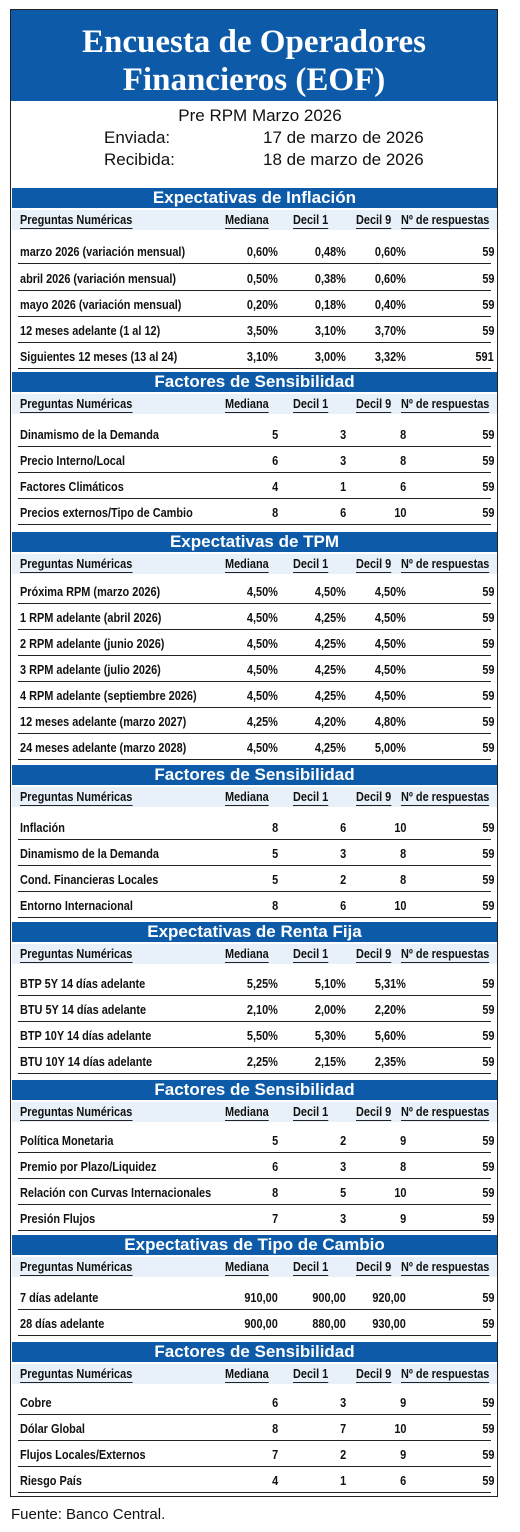 This screenshot has height=1532, width=520. Describe the element at coordinates (89, 879) in the screenshot. I see `row-label-text: Cond. Financieras Locales` at that location.